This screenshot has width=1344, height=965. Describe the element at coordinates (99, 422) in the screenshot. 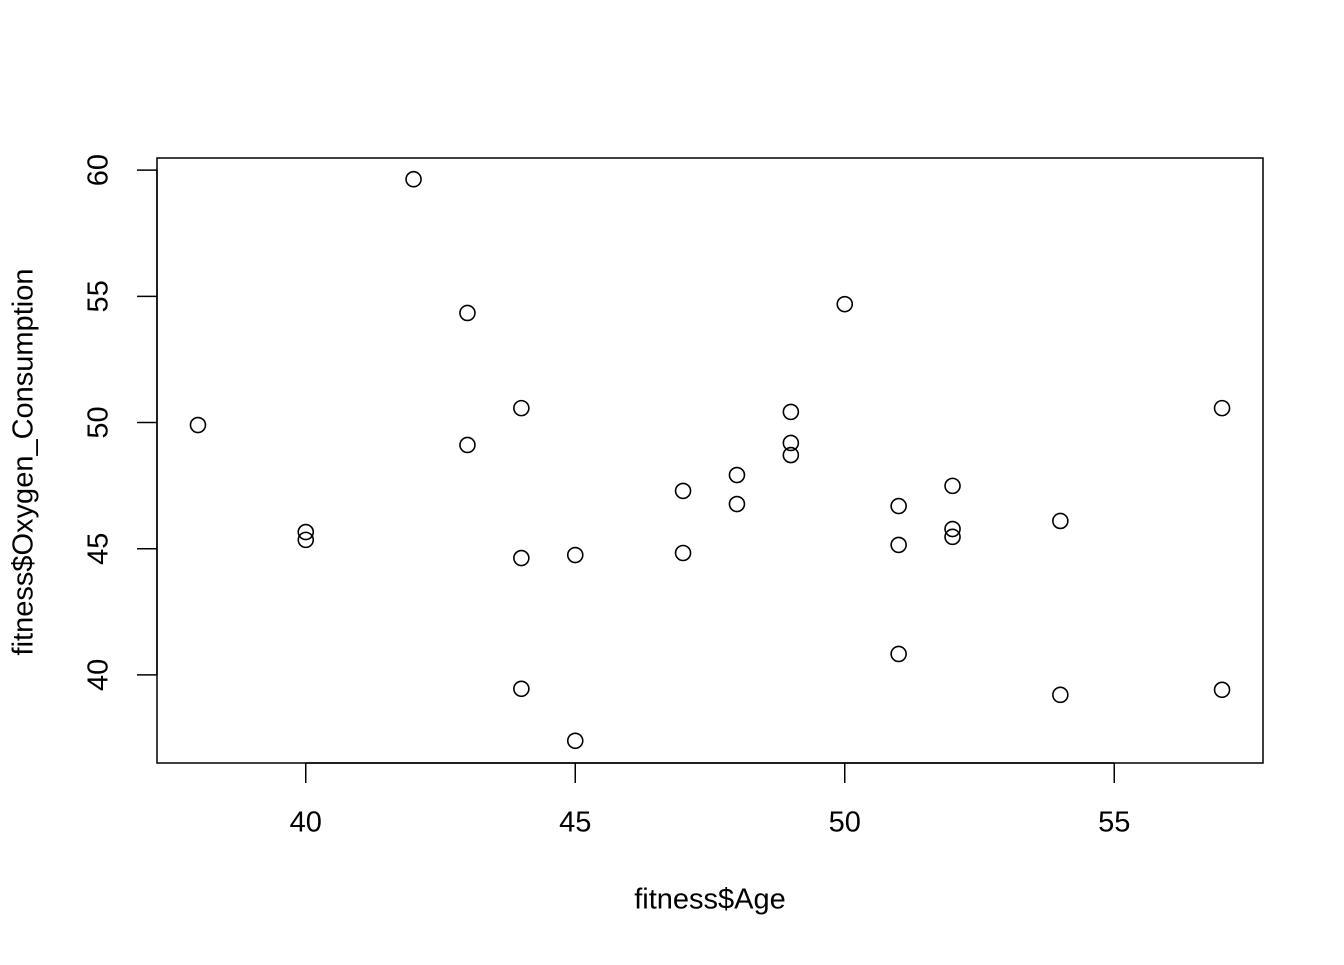

I see `y-tick-label: 50` at that location.